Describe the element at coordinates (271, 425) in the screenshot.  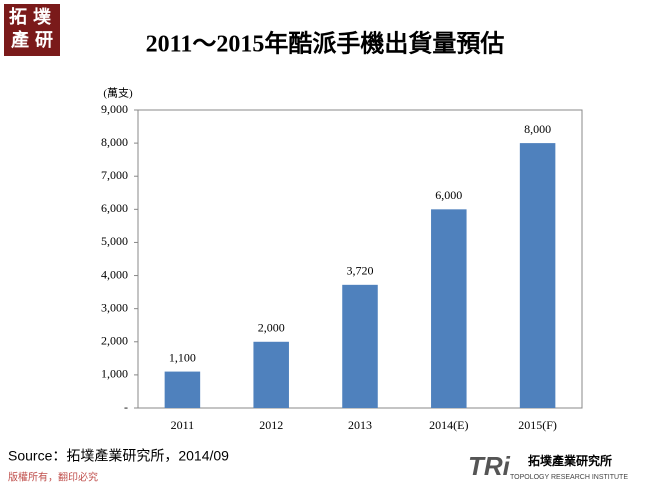
I see `x-tick-label: 2012` at that location.